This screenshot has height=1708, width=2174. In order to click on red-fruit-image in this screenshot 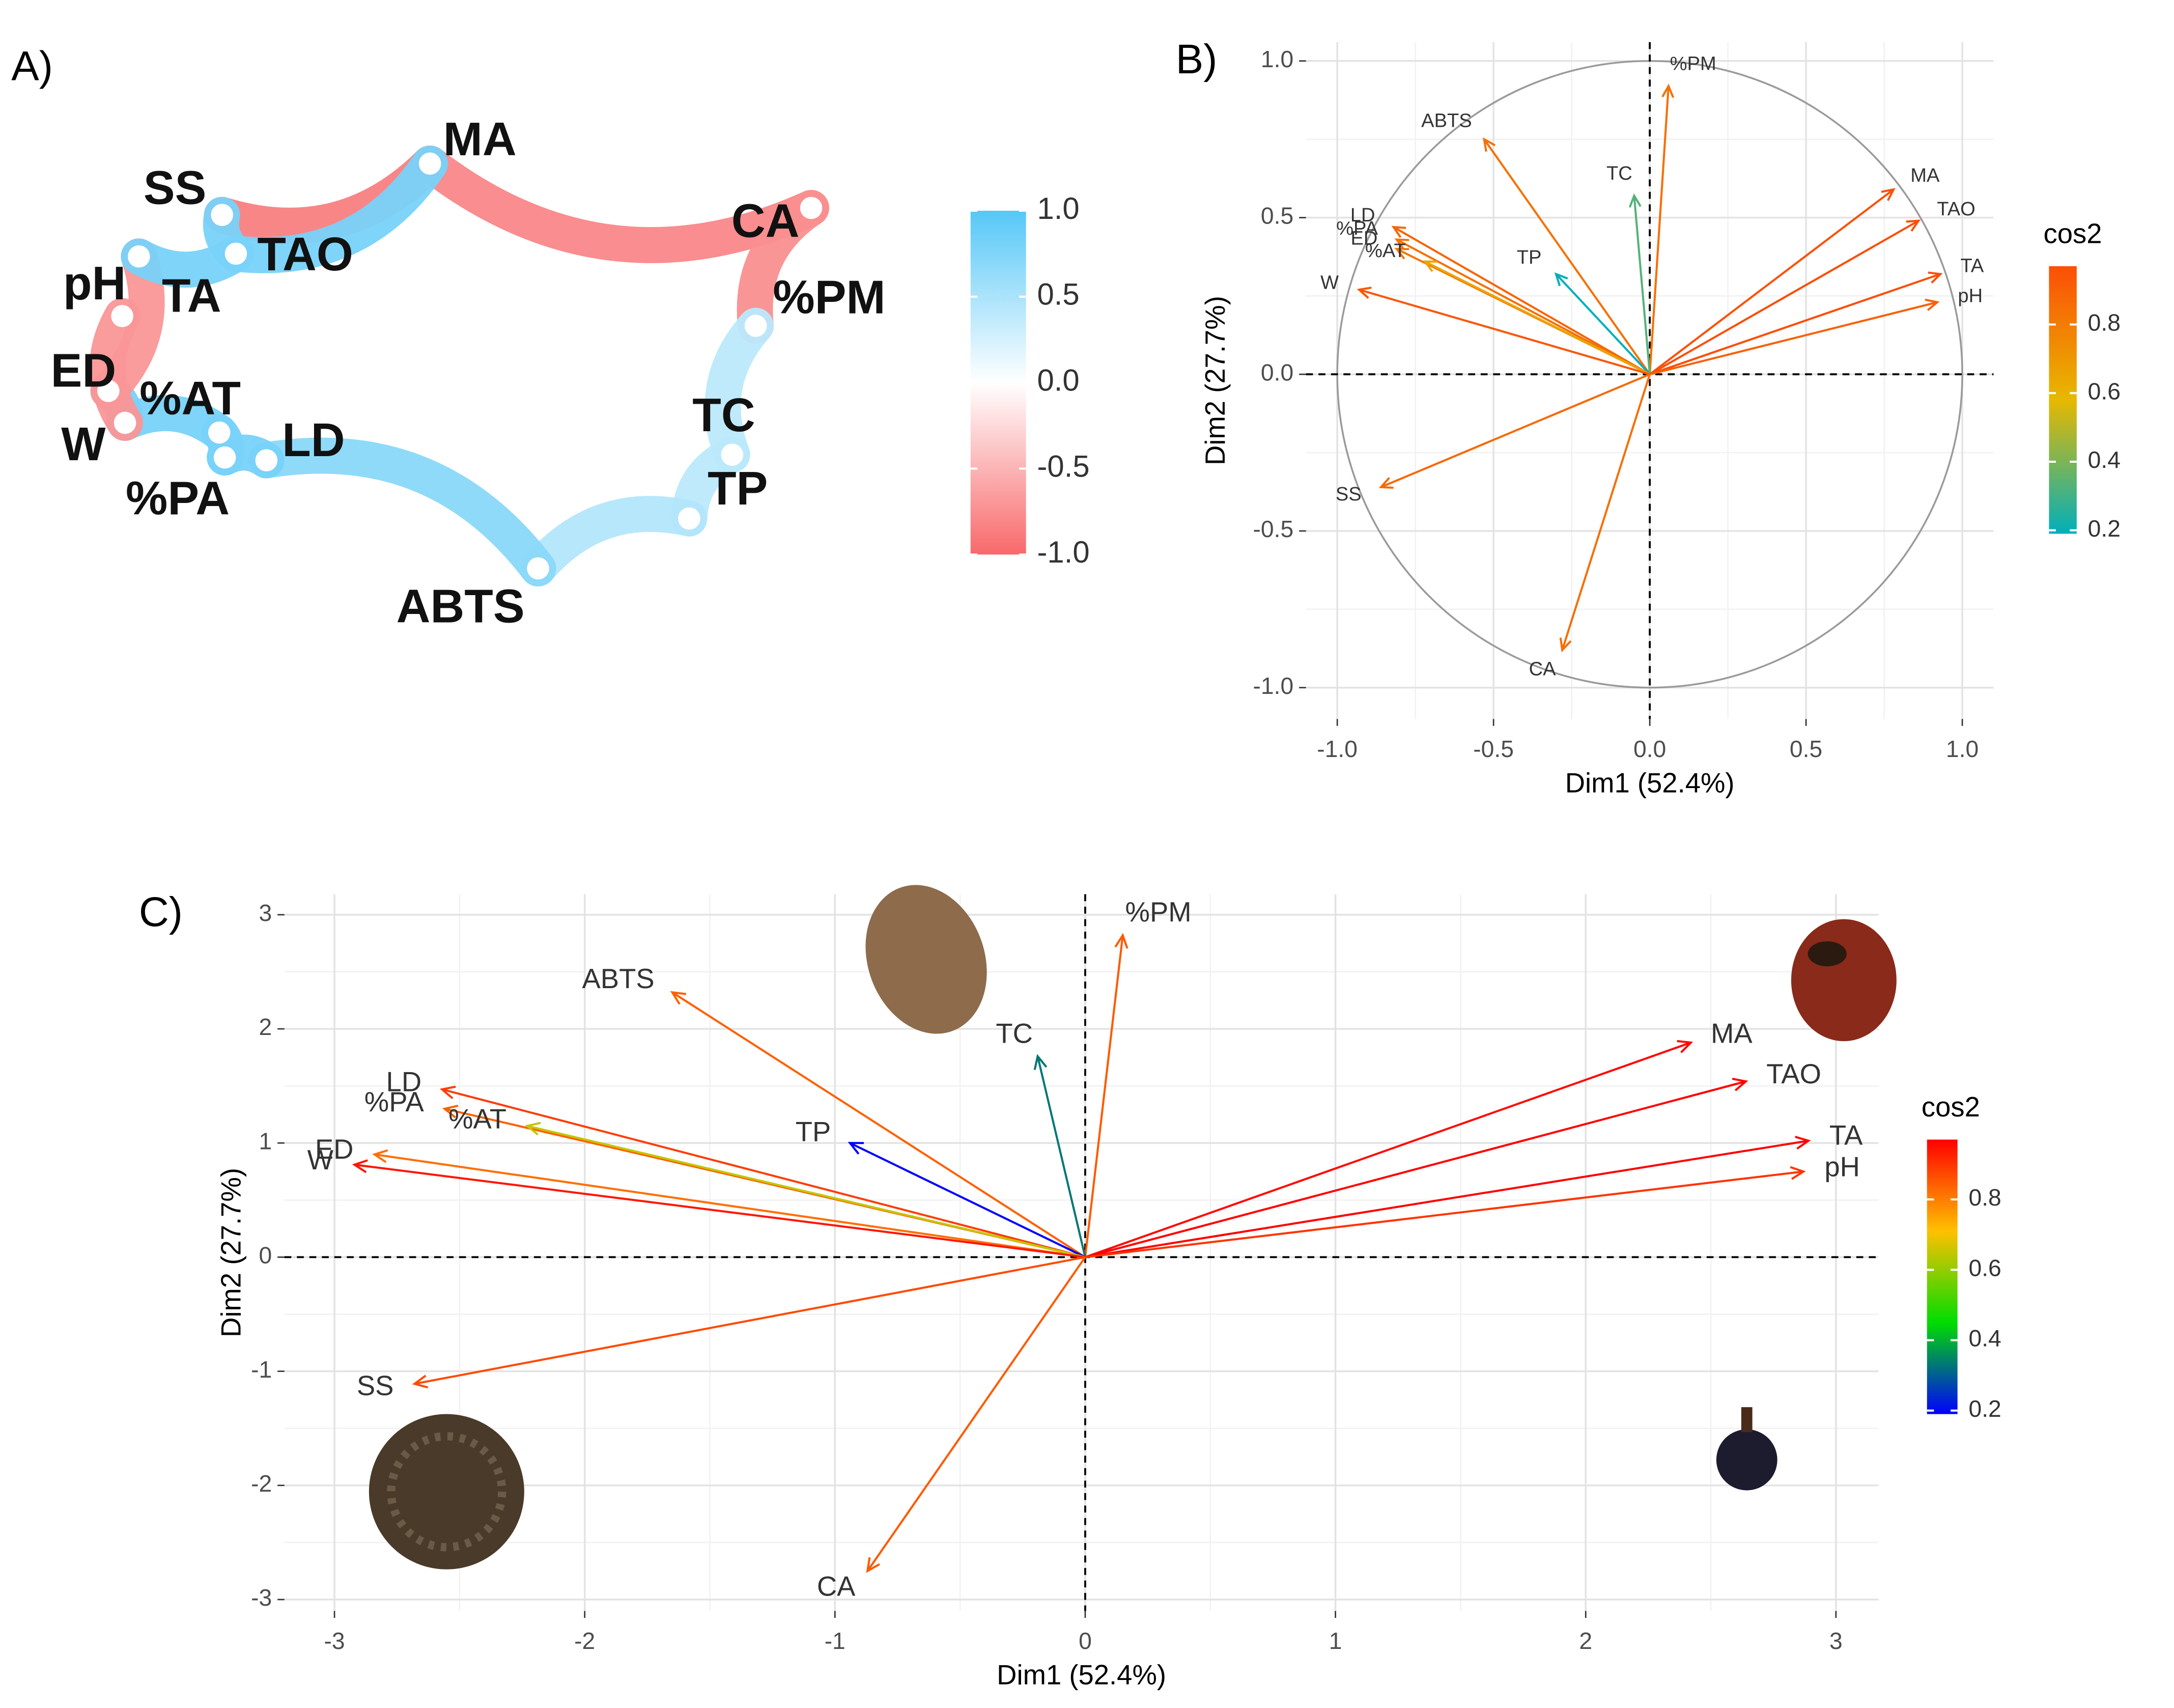, I will do `click(1844, 980)`.